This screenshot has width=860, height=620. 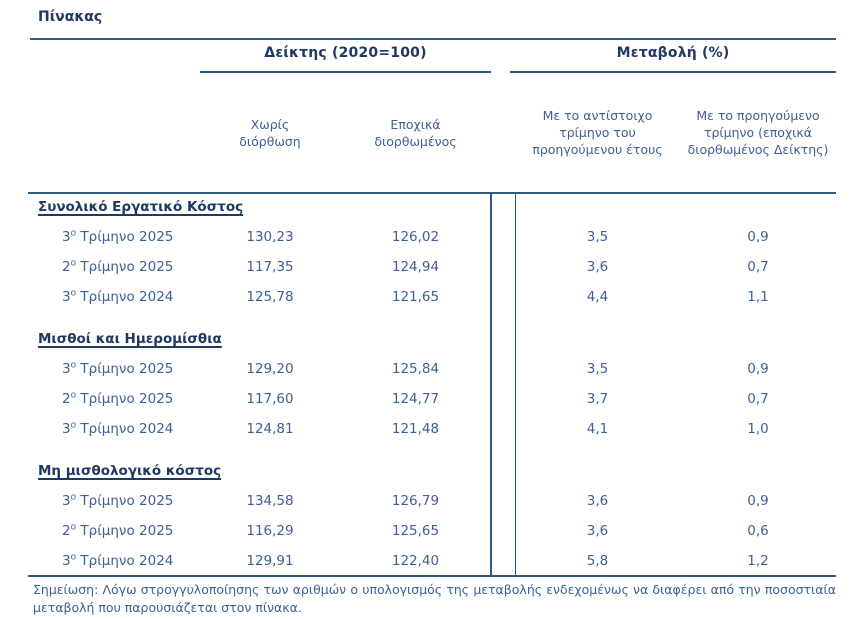 What do you see at coordinates (673, 72) in the screenshot?
I see `change-group-underline` at bounding box center [673, 72].